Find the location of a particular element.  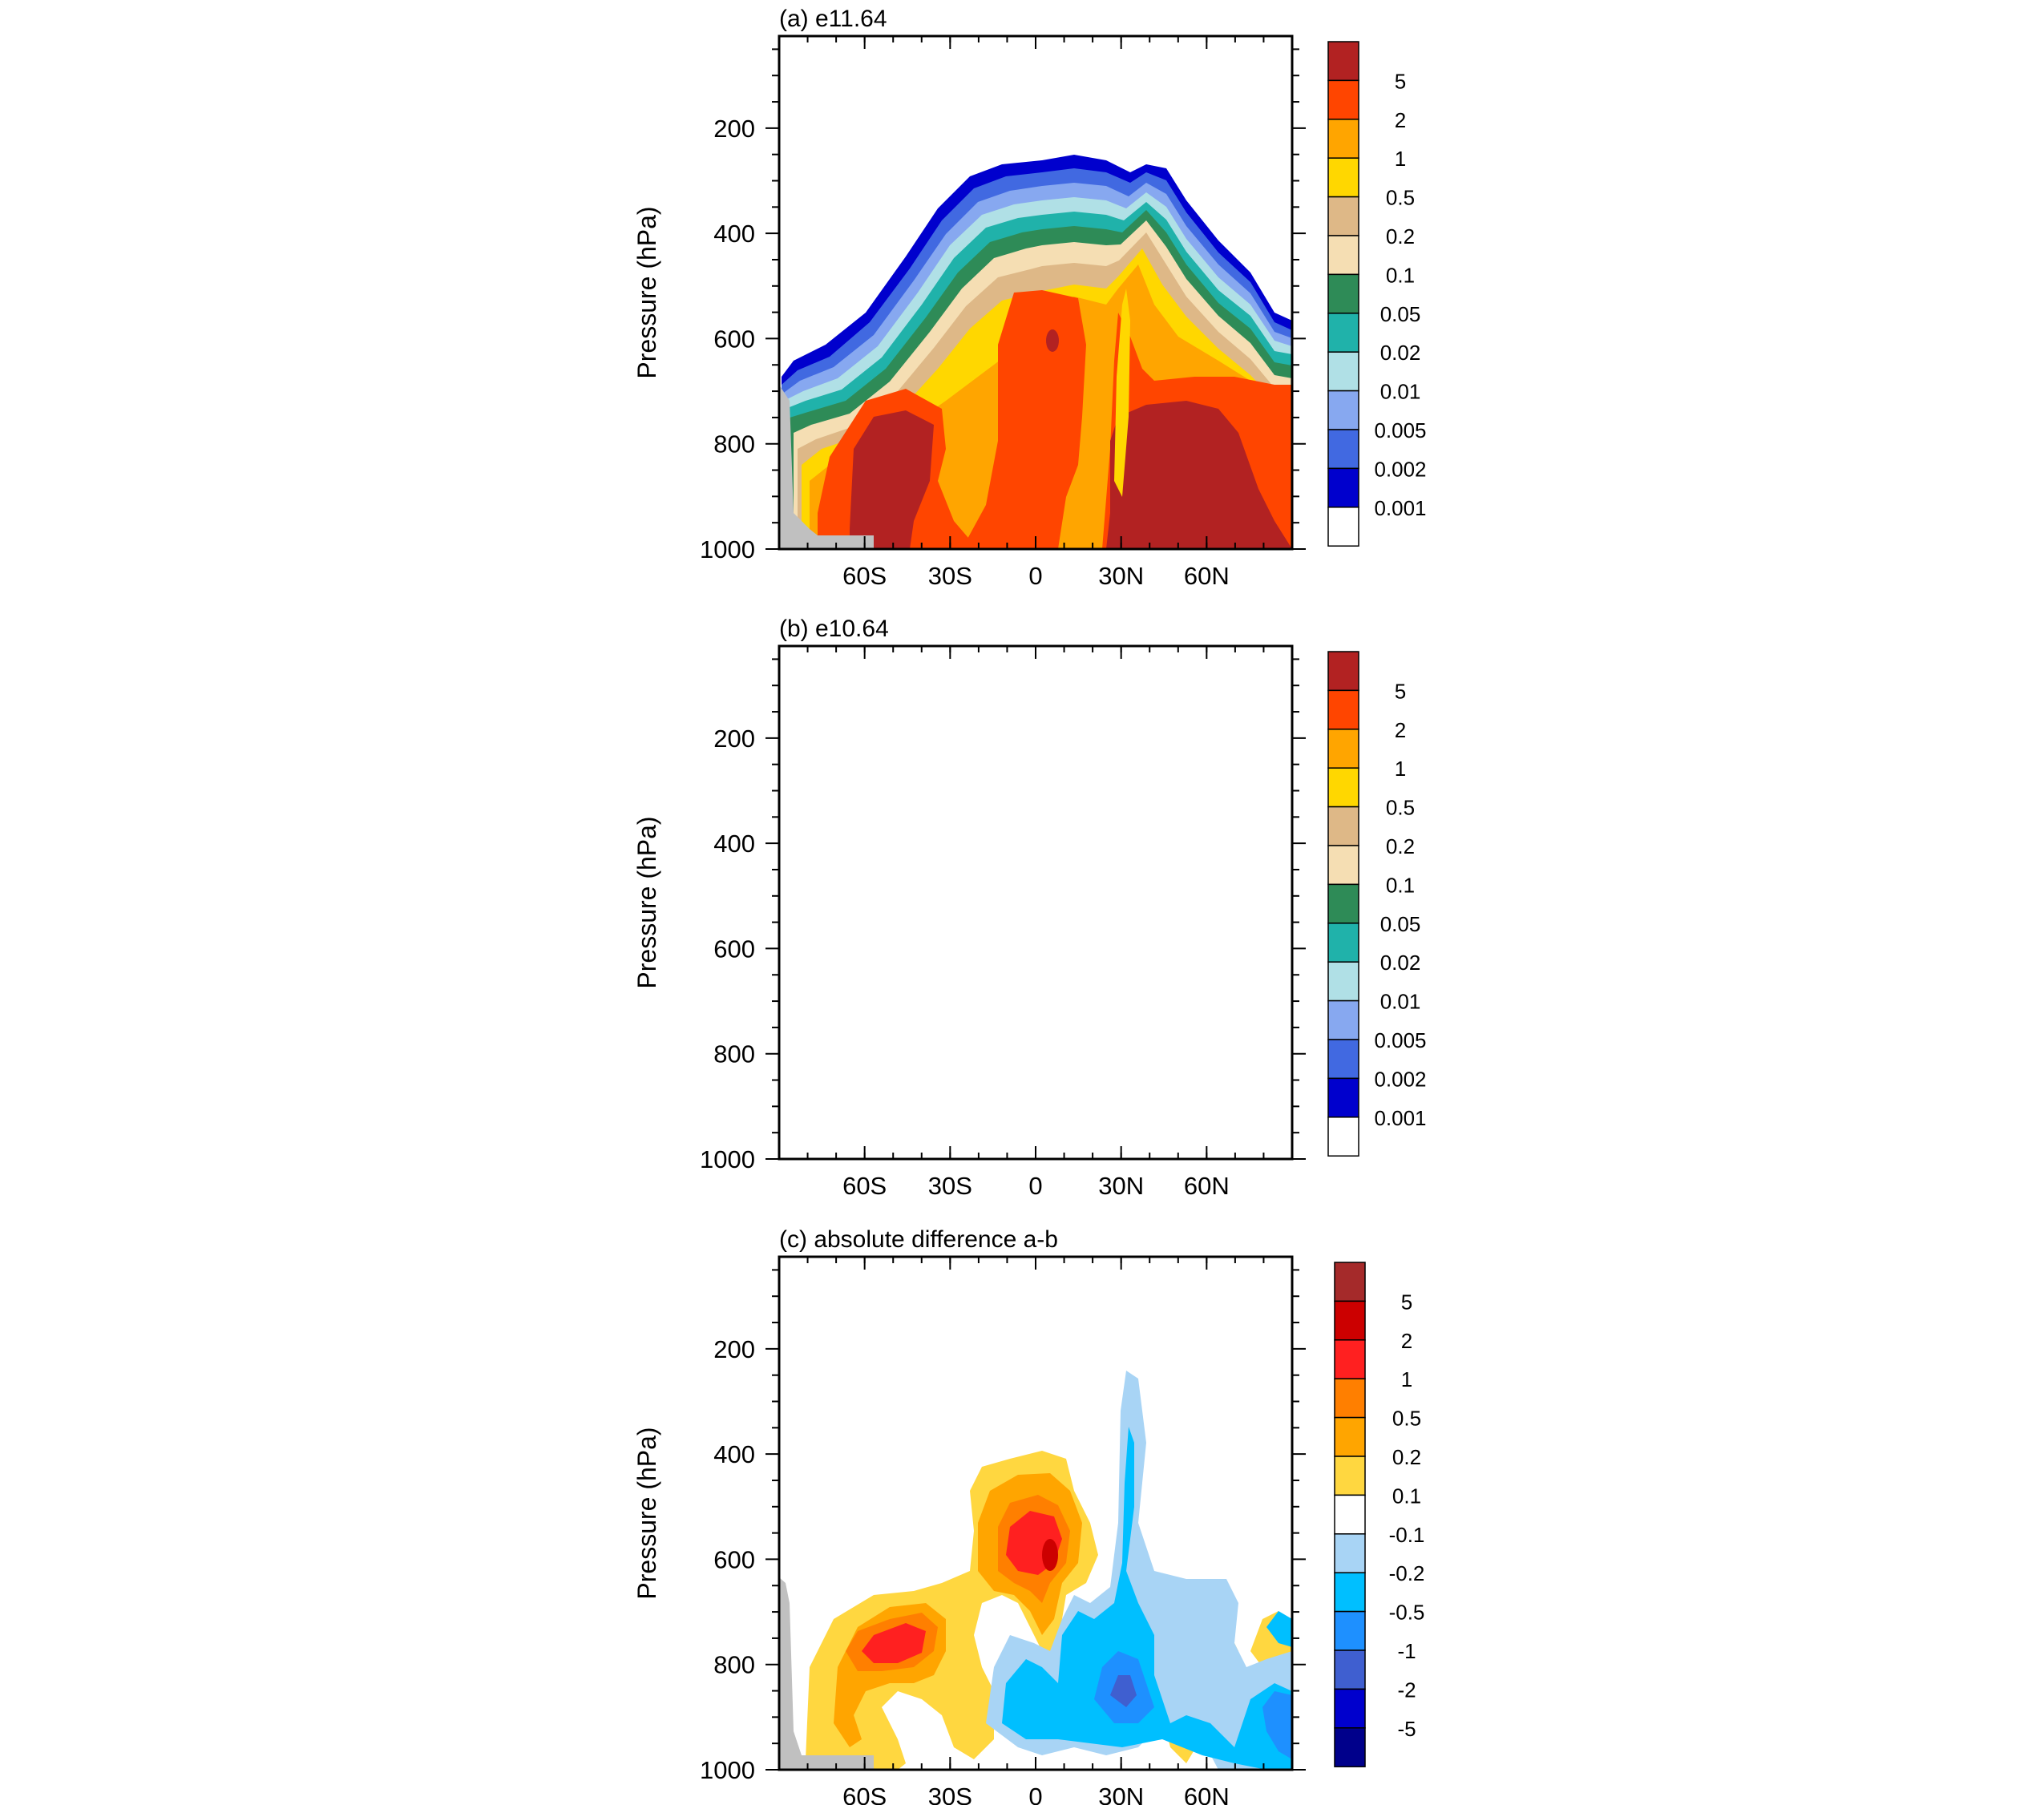

contour-0.02 is located at coordinates (1039, 982).